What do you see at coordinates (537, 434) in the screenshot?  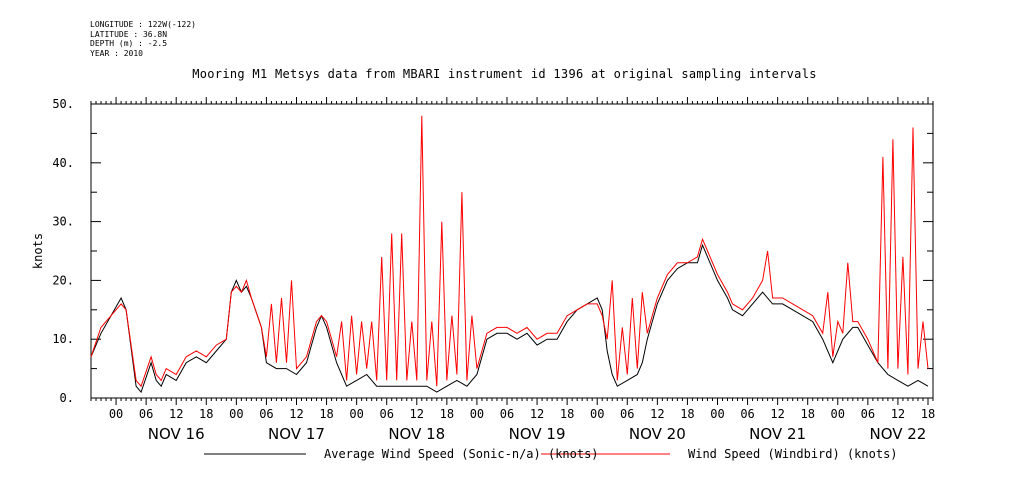 I see `x-day-label: NOV 19` at bounding box center [537, 434].